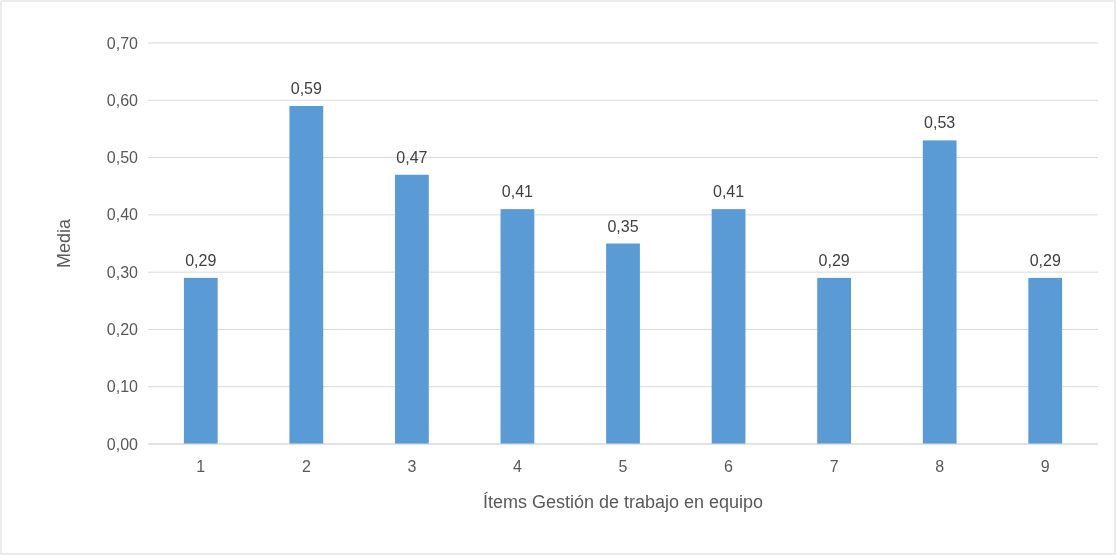 Image resolution: width=1116 pixels, height=555 pixels. What do you see at coordinates (517, 466) in the screenshot?
I see `x-tick-label: 4` at bounding box center [517, 466].